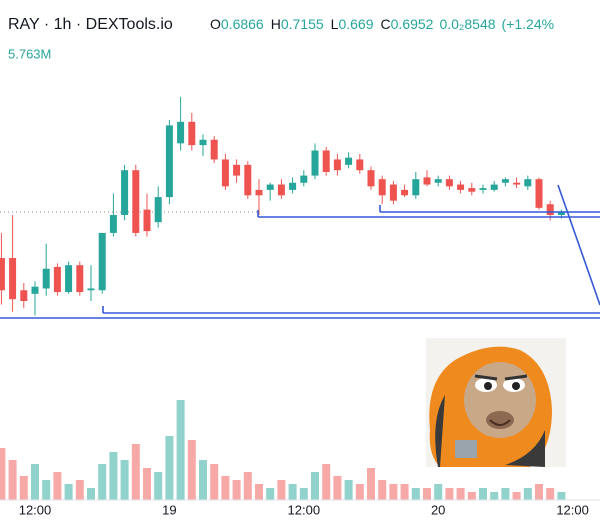 The image size is (600, 525). What do you see at coordinates (90, 24) in the screenshot?
I see `chart-title: RAY · 1h · DEXTools.io` at bounding box center [90, 24].